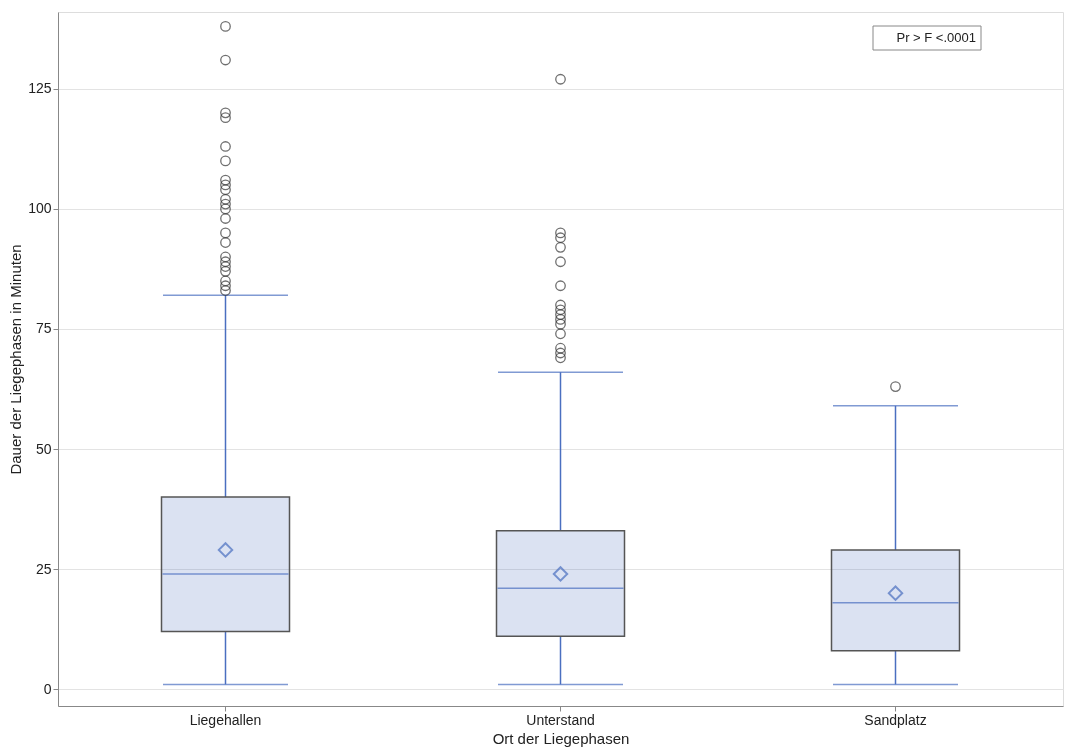  Describe the element at coordinates (16, 359) in the screenshot. I see `y-axis-title: Dauer der Liegephasen in Minuten` at that location.